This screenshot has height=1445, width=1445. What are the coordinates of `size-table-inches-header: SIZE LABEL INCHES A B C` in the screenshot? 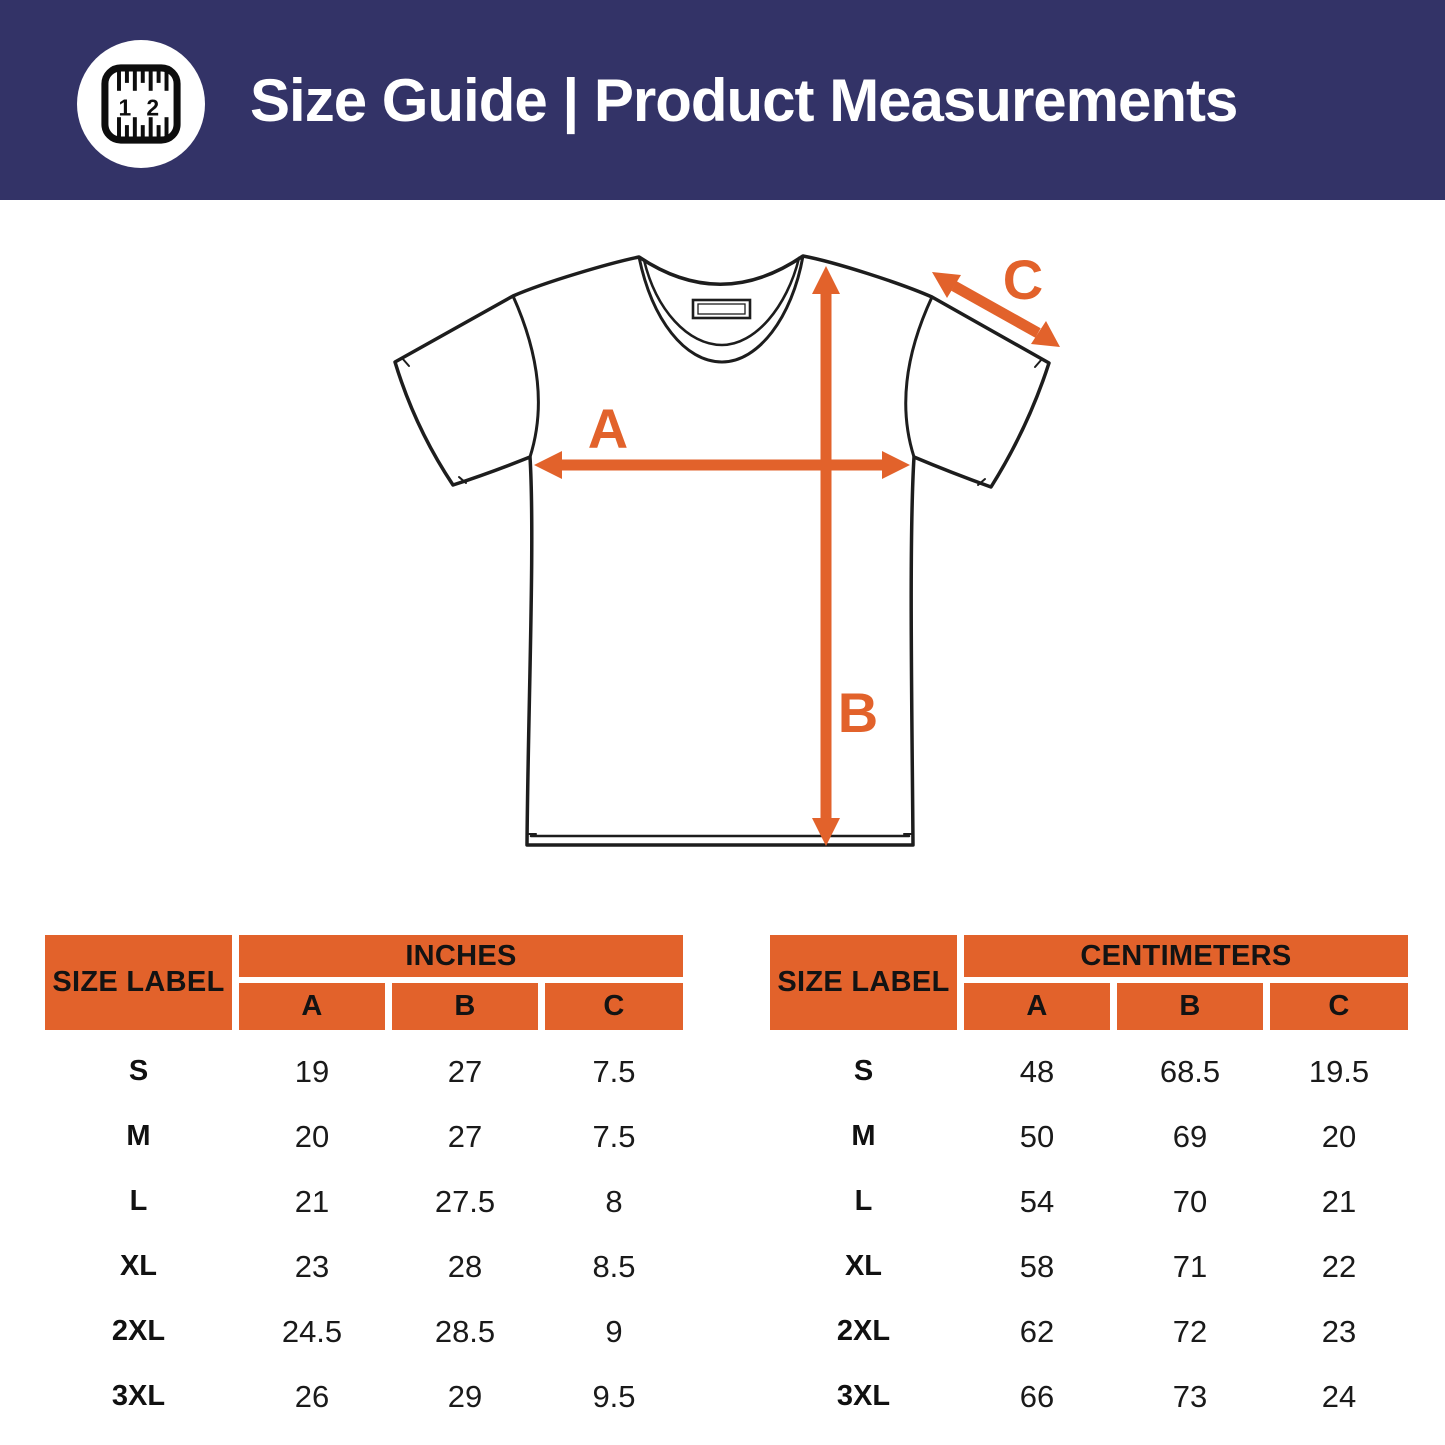 It's located at (364, 982).